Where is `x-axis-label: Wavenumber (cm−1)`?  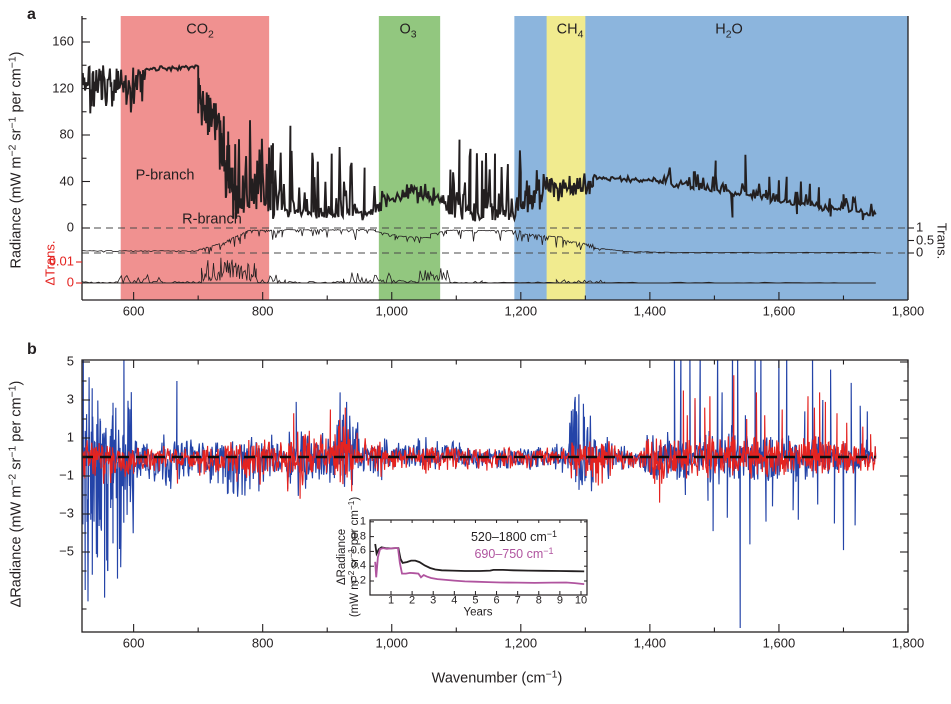
x-axis-label: Wavenumber (cm−1) is located at coordinates (497, 678).